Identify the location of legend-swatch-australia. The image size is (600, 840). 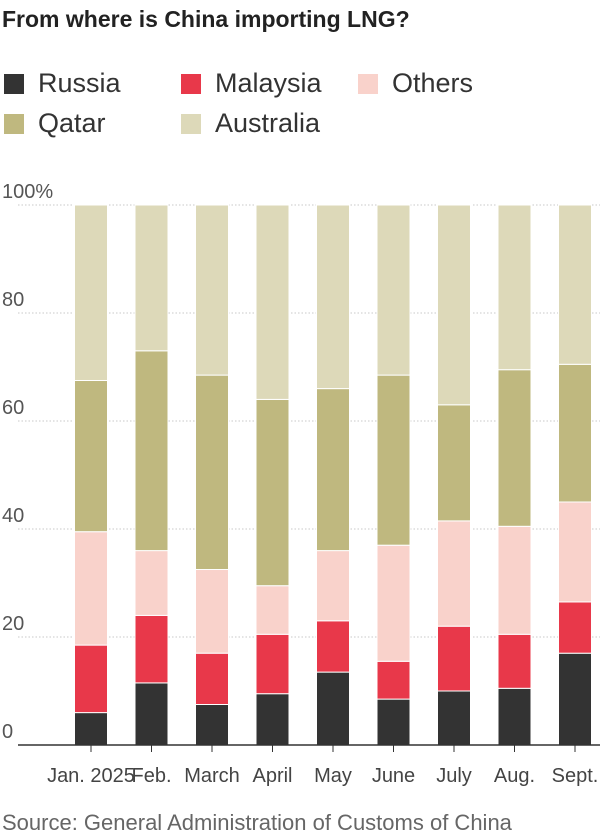
(191, 123).